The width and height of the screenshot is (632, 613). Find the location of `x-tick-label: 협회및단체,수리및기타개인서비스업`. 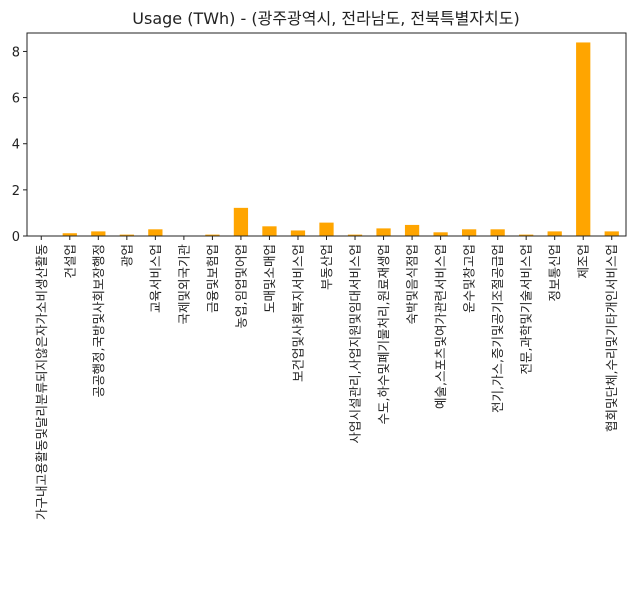

x-tick-label: 협회및단체,수리및기타개인서비스업 is located at coordinates (611, 338).